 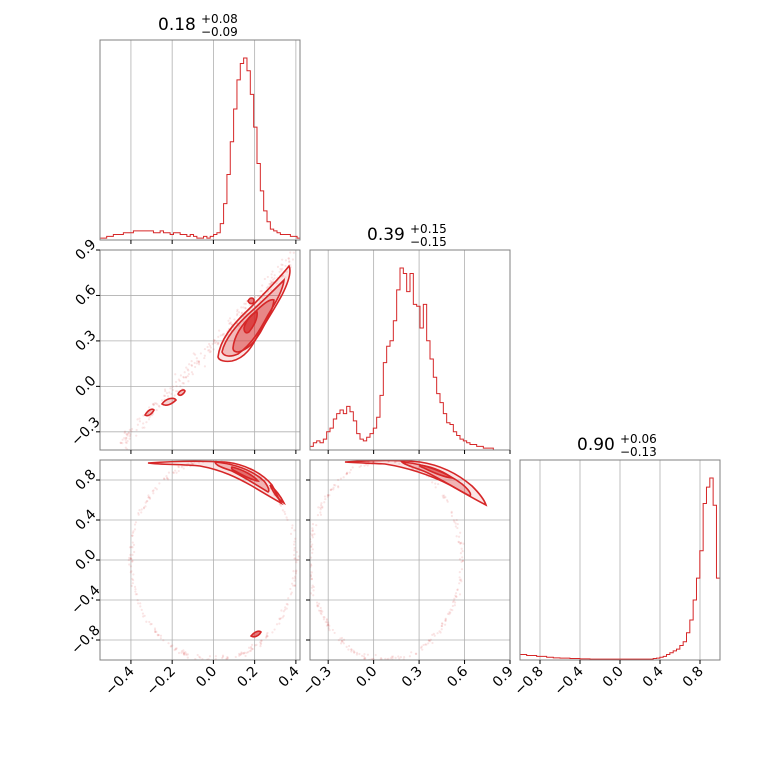 I want to click on title-param-0: 0.18 +0.08 −0.09, so click(x=198, y=25).